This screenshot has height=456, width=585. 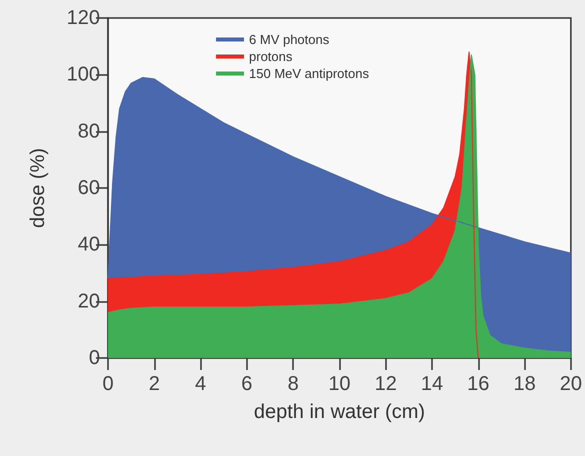 I want to click on x-tick-label: 0, so click(x=108, y=384).